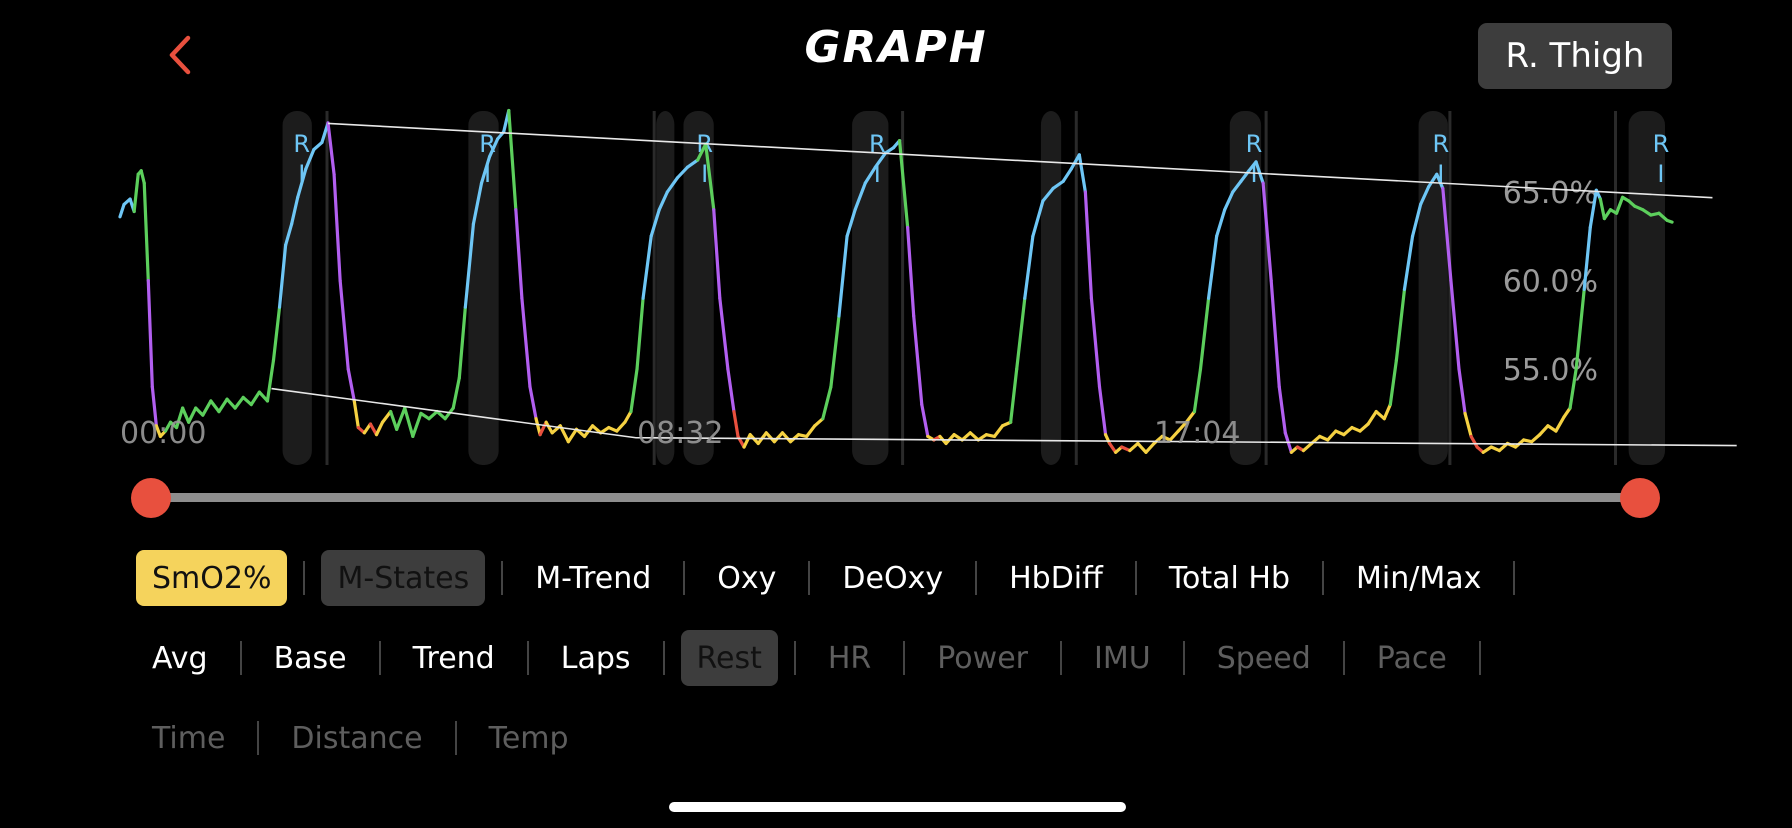  I want to click on toggle-min-max: Min/Max, so click(1419, 578).